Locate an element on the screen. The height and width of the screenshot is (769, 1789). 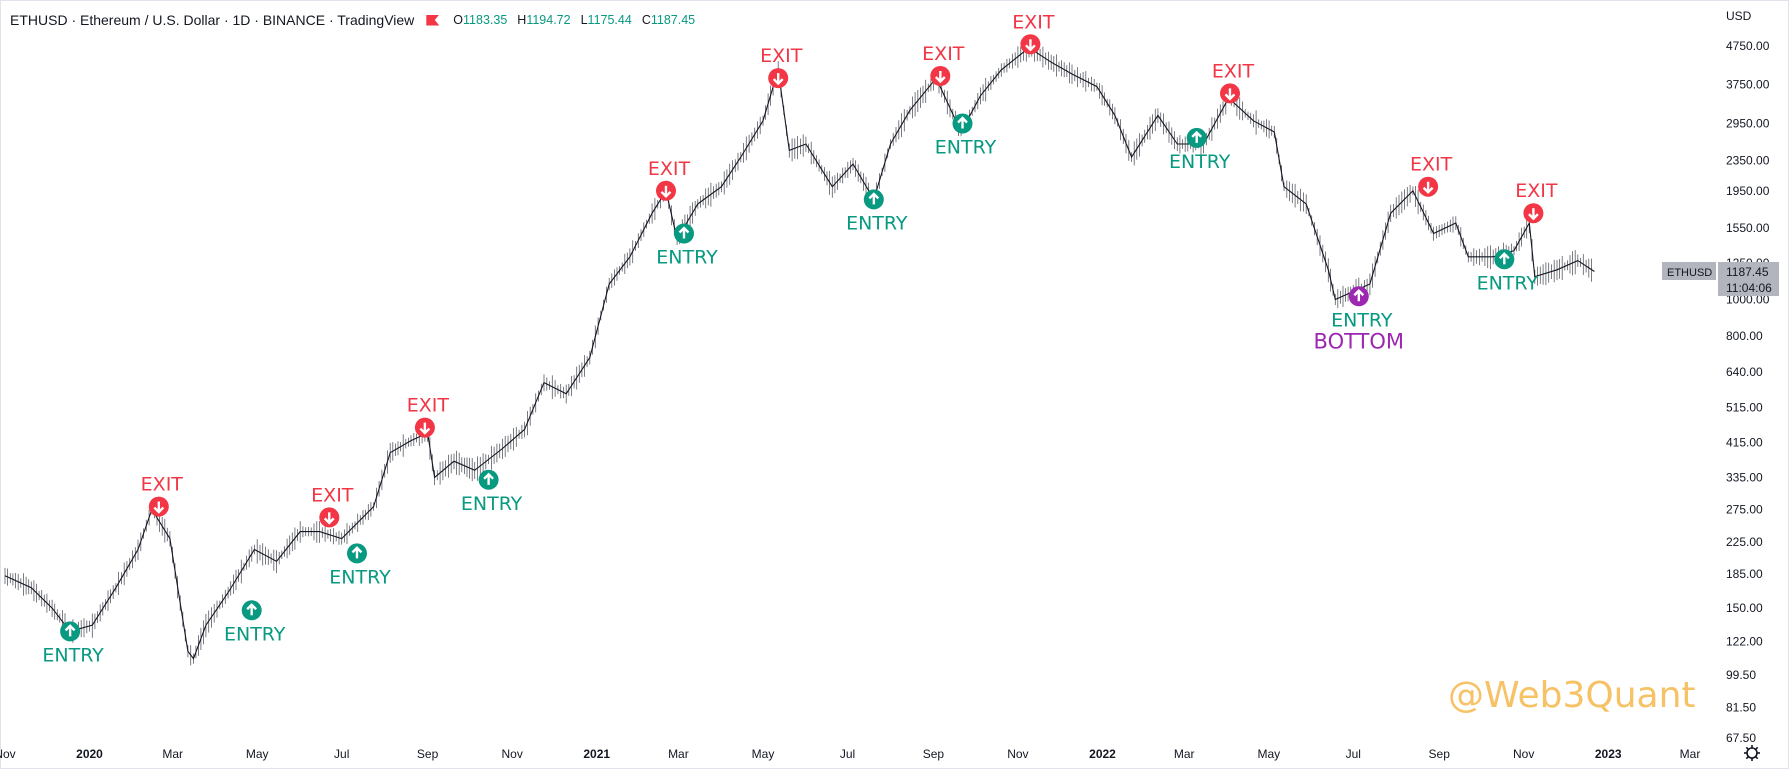
ohlc-low: L1175.44 is located at coordinates (606, 20).